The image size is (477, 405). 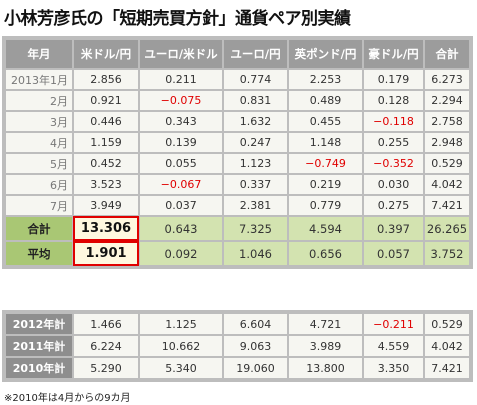 I want to click on cell: 26.265, so click(x=447, y=228).